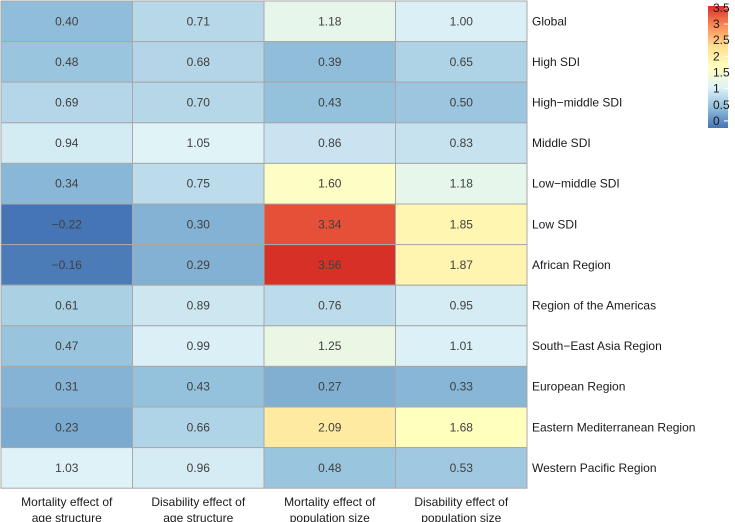  What do you see at coordinates (199, 184) in the screenshot?
I see `cell-value-label: 0.75` at bounding box center [199, 184].